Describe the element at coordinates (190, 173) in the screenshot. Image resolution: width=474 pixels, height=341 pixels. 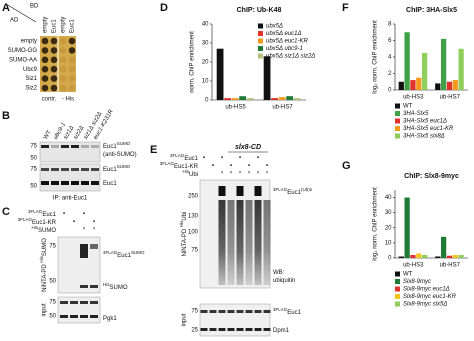
I see `row-label: HisUbi` at that location.